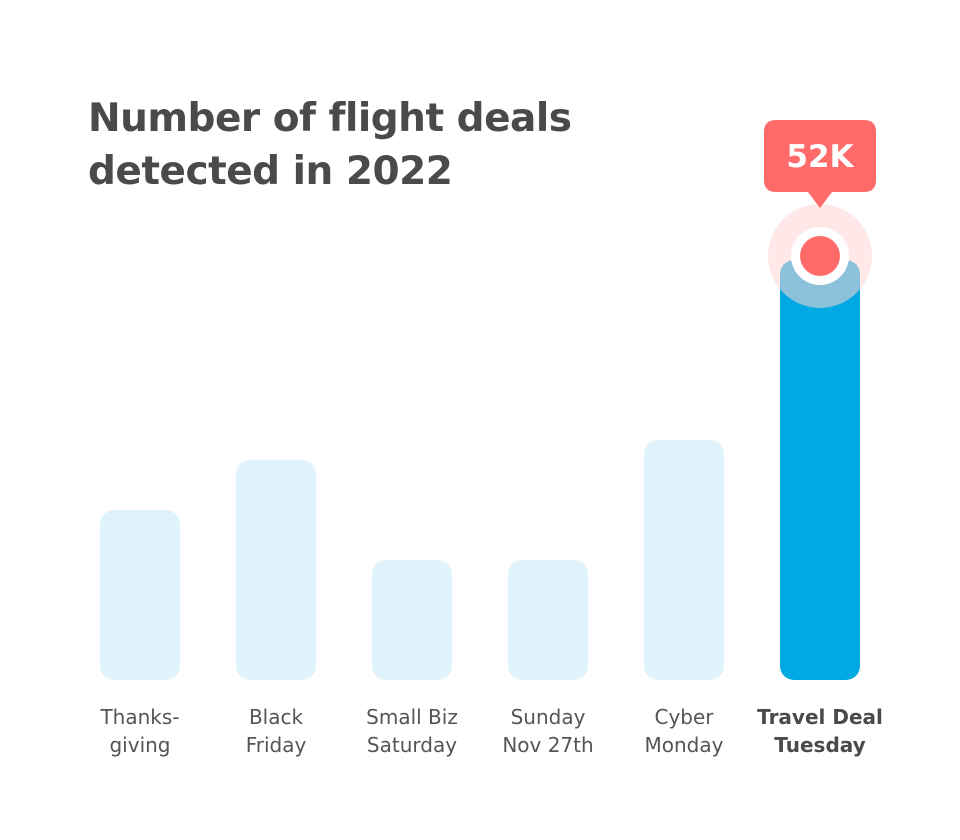 This screenshot has width=960, height=840. What do you see at coordinates (139, 745) in the screenshot?
I see `category-label: giving` at bounding box center [139, 745].